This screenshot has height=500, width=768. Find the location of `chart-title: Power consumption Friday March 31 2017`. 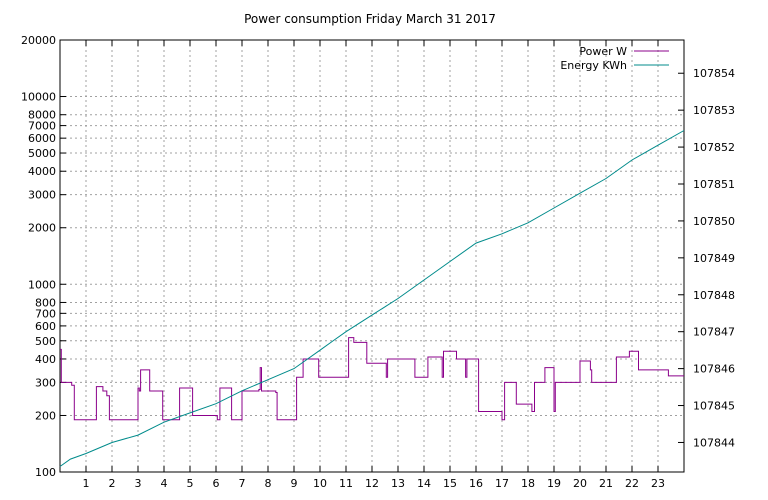

chart-title: Power consumption Friday March 31 2017 is located at coordinates (370, 19).